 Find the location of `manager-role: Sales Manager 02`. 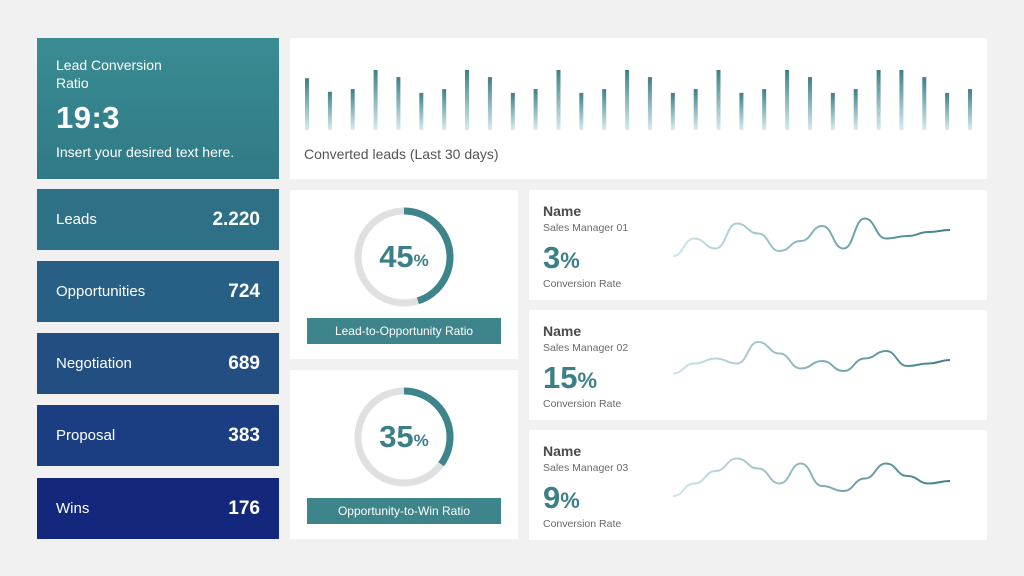

manager-role: Sales Manager 02 is located at coordinates (586, 348).